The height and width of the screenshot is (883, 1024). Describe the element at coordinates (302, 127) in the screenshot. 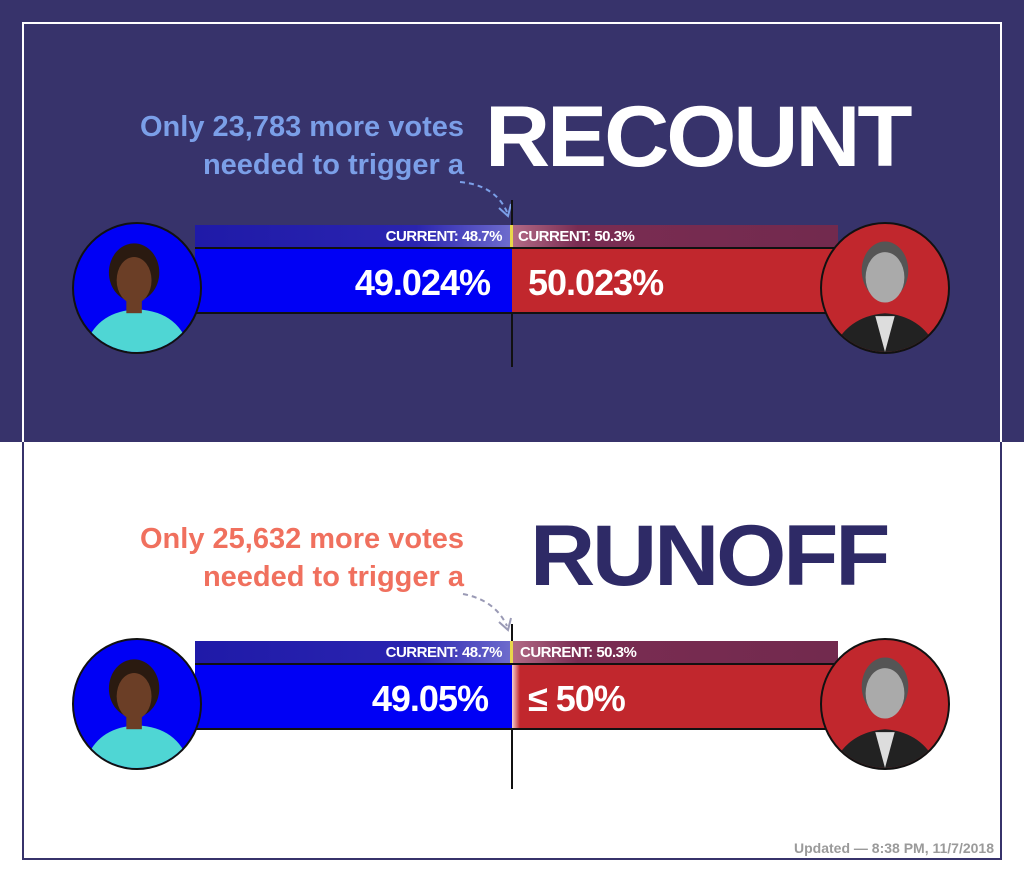

I see `recount-lead-line1: Only 23,783 more votes` at that location.